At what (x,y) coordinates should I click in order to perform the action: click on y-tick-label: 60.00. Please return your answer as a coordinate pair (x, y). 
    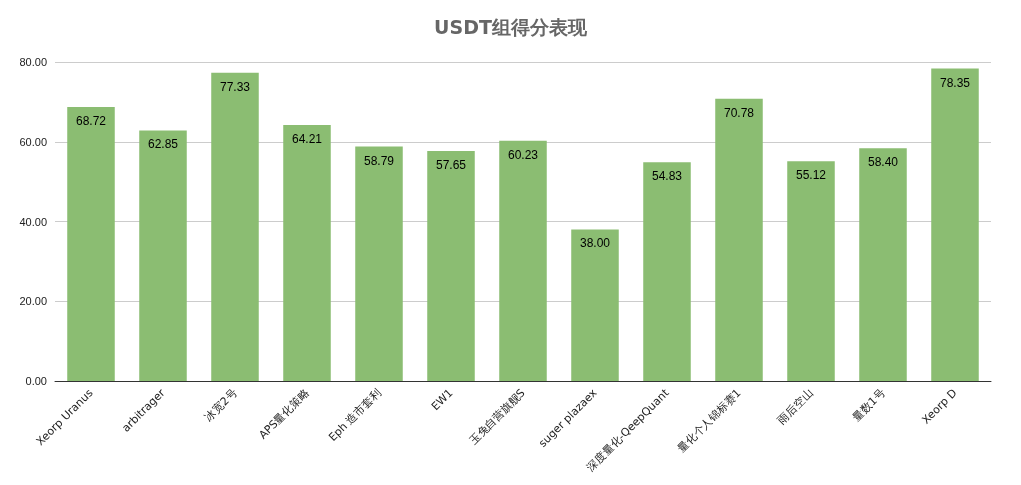
    Looking at the image, I should click on (33, 141).